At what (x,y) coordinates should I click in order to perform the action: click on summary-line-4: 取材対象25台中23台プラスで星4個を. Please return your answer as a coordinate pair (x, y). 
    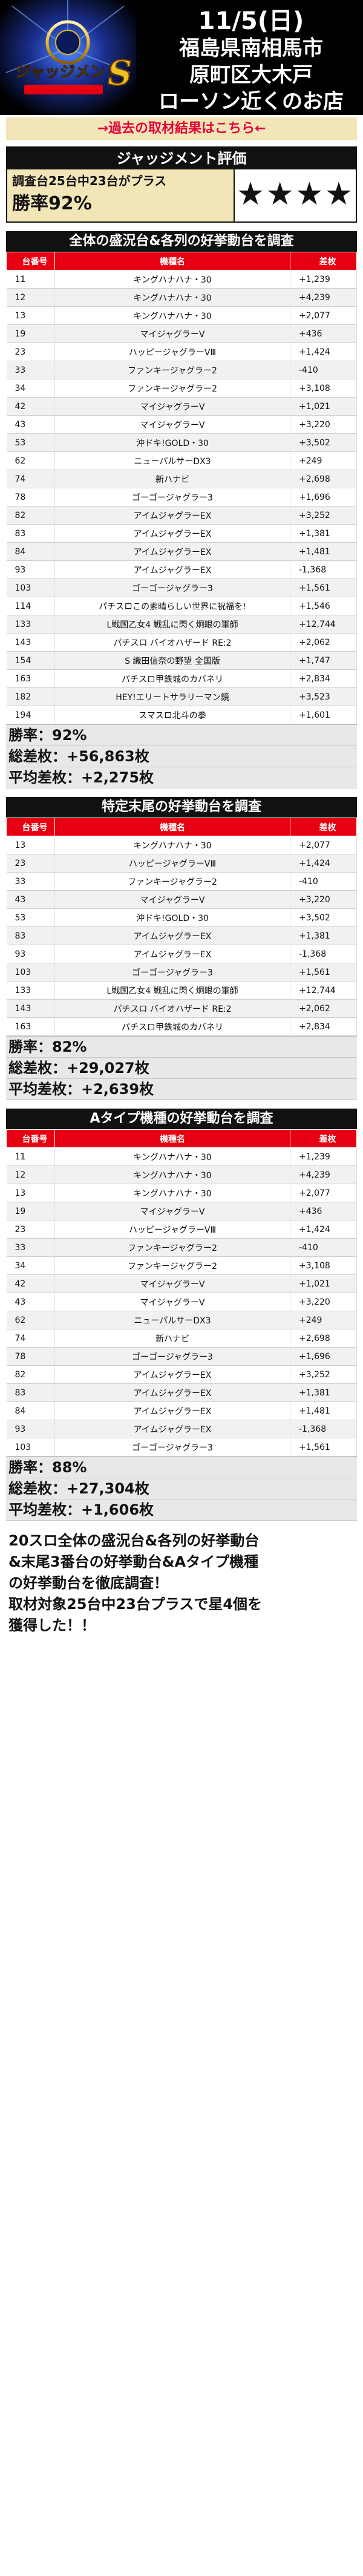
    Looking at the image, I should click on (135, 1604).